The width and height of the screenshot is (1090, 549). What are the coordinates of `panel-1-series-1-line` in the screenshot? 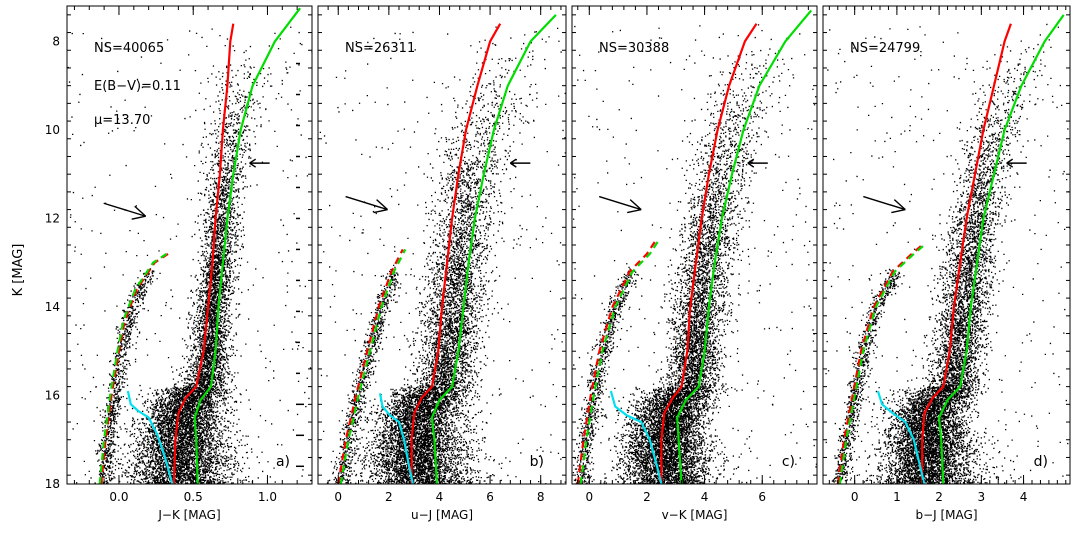 It's located at (203, 253).